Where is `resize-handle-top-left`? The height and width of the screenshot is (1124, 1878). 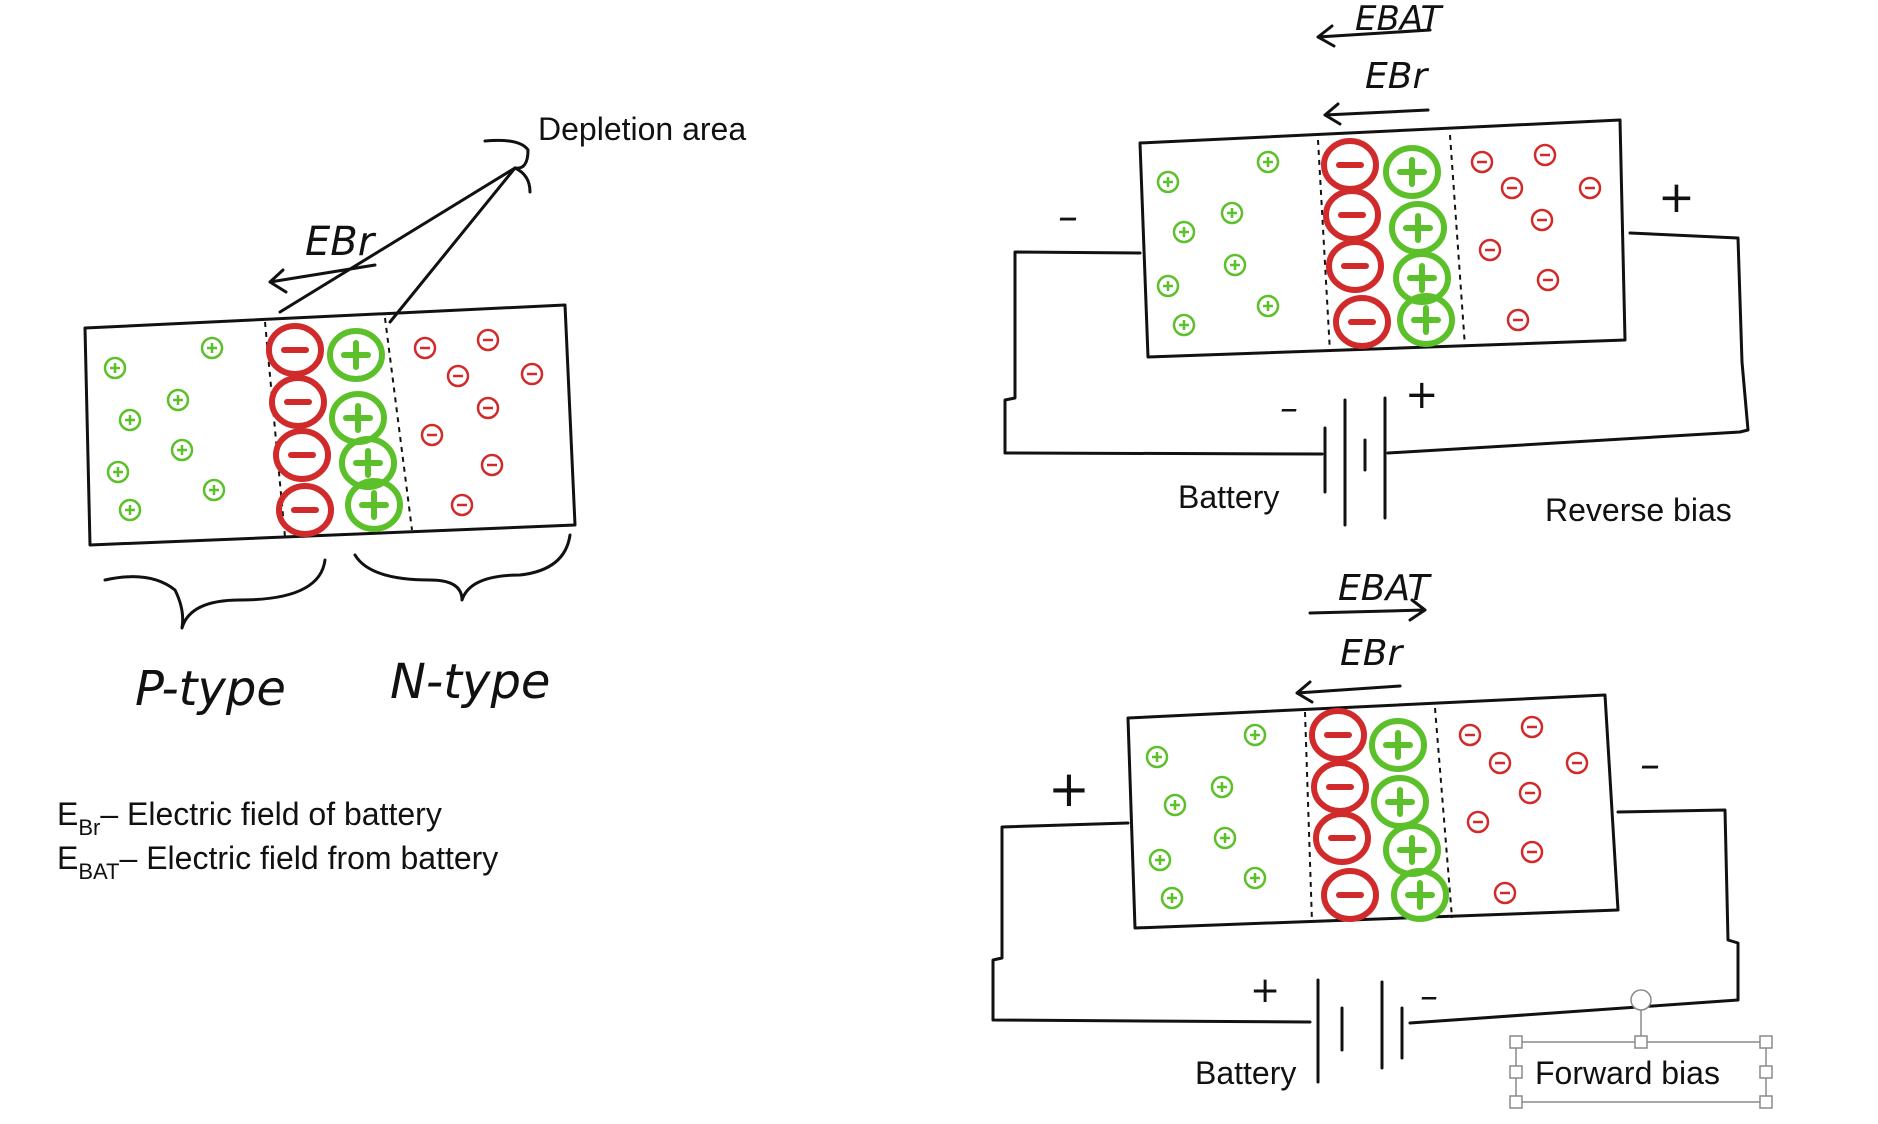
resize-handle-top-left is located at coordinates (1516, 1042).